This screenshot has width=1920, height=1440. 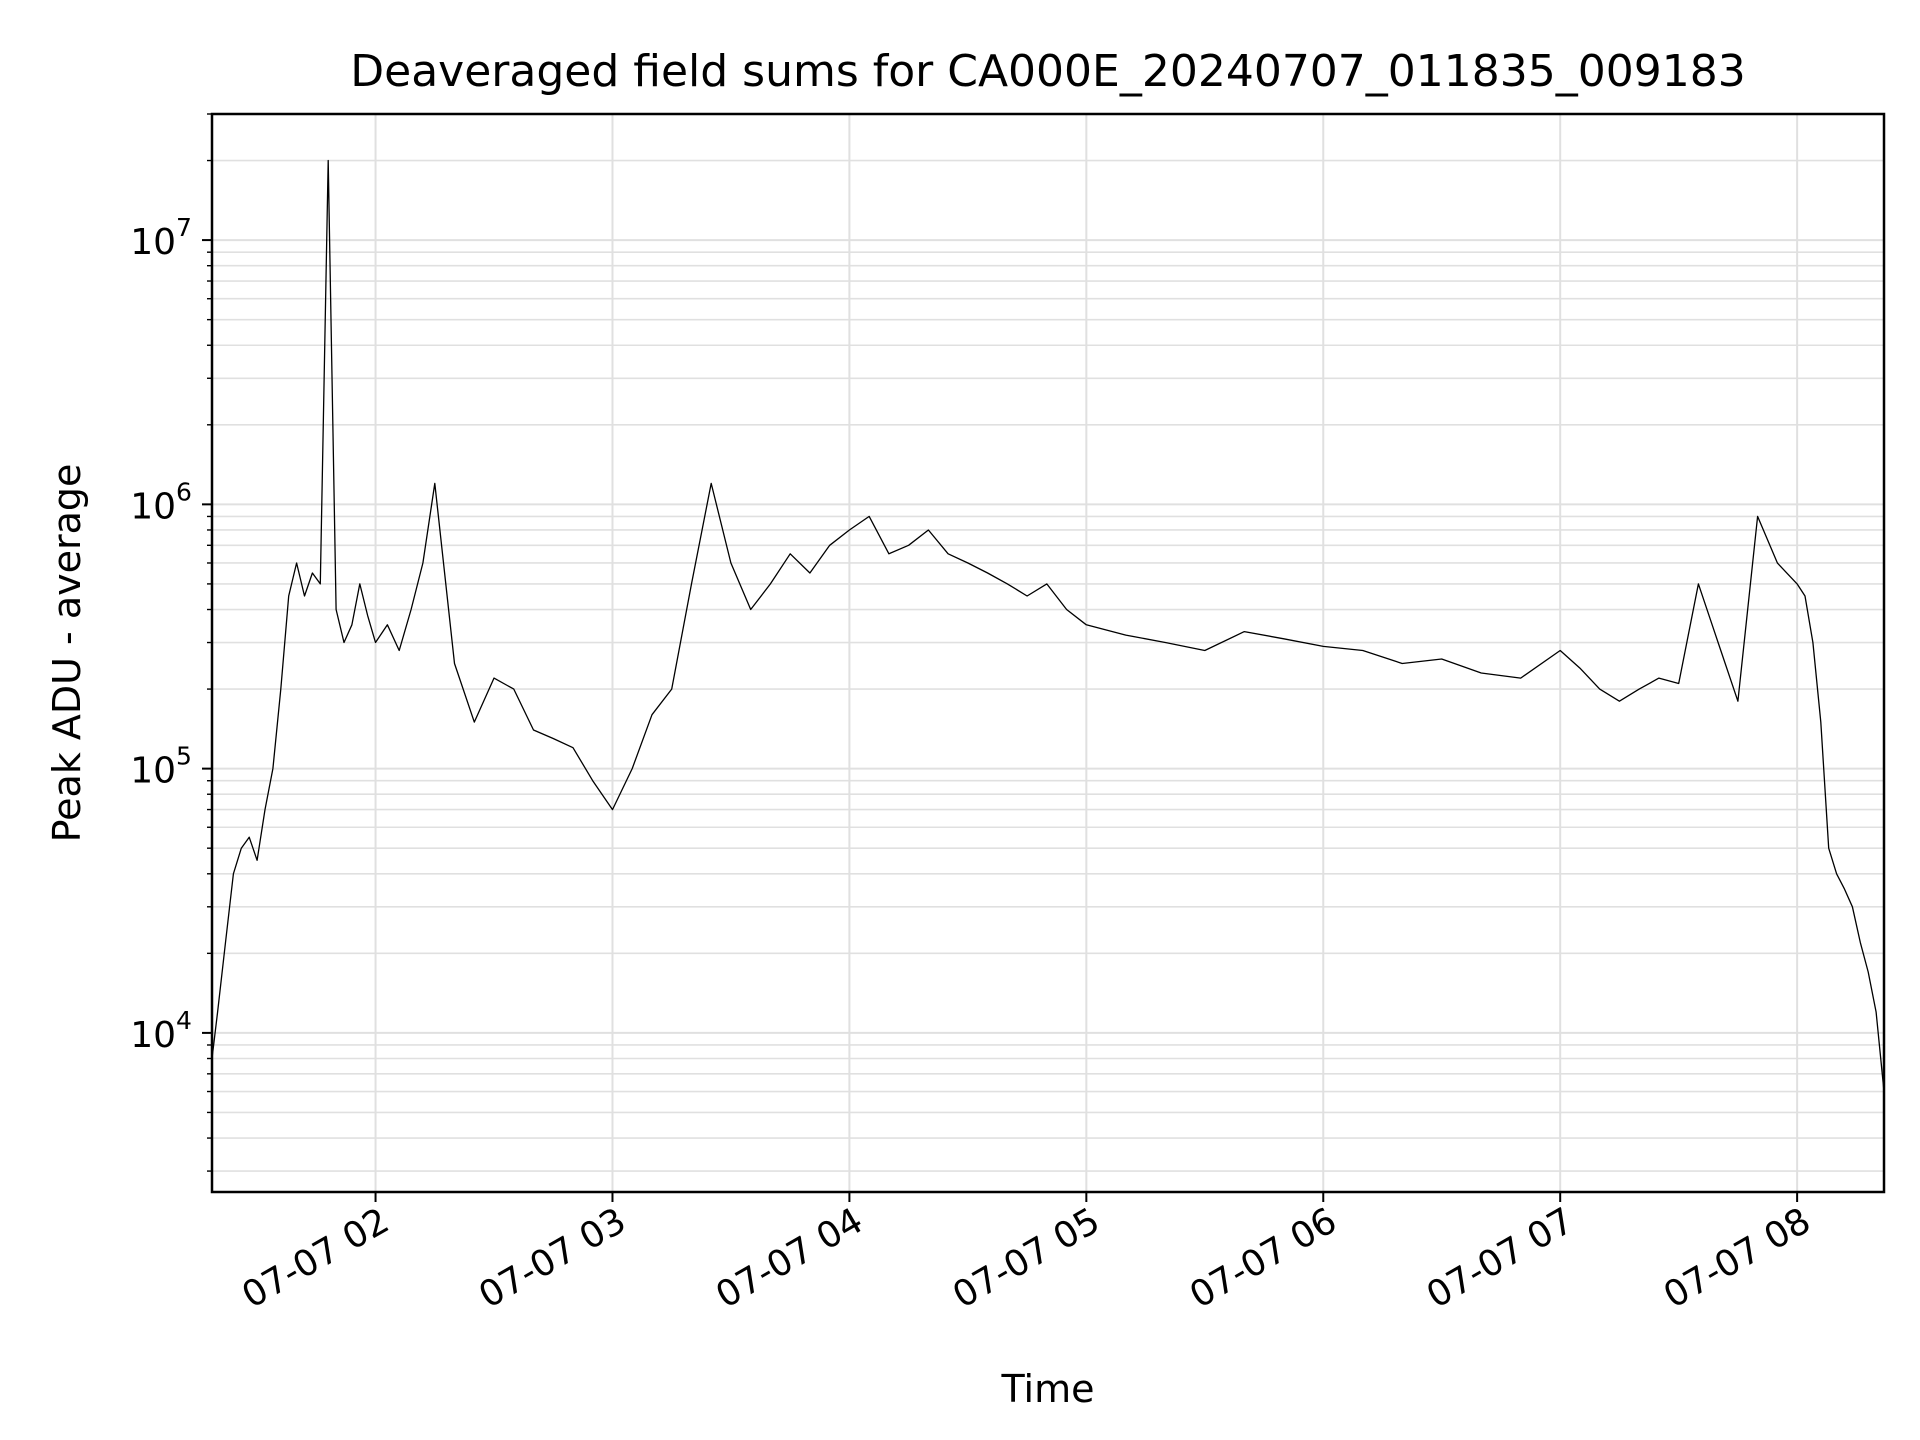 What do you see at coordinates (184, 491) in the screenshot?
I see `y-tick-exponent: 6` at bounding box center [184, 491].